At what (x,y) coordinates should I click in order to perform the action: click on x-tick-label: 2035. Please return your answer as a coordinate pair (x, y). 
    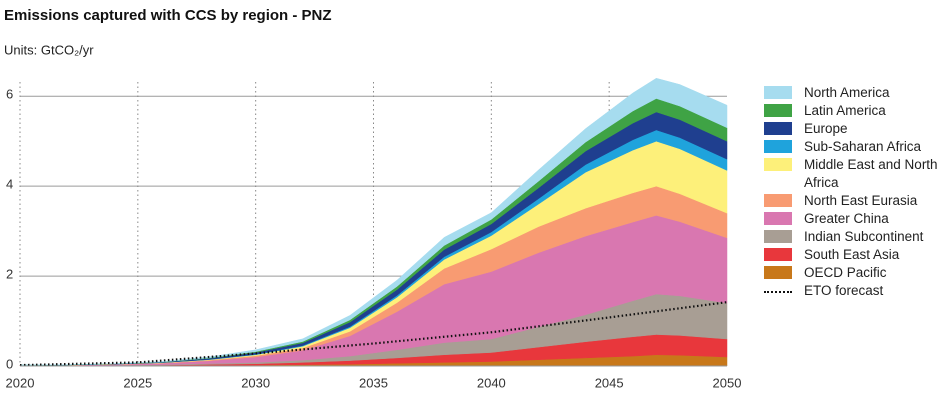
    Looking at the image, I should click on (373, 382).